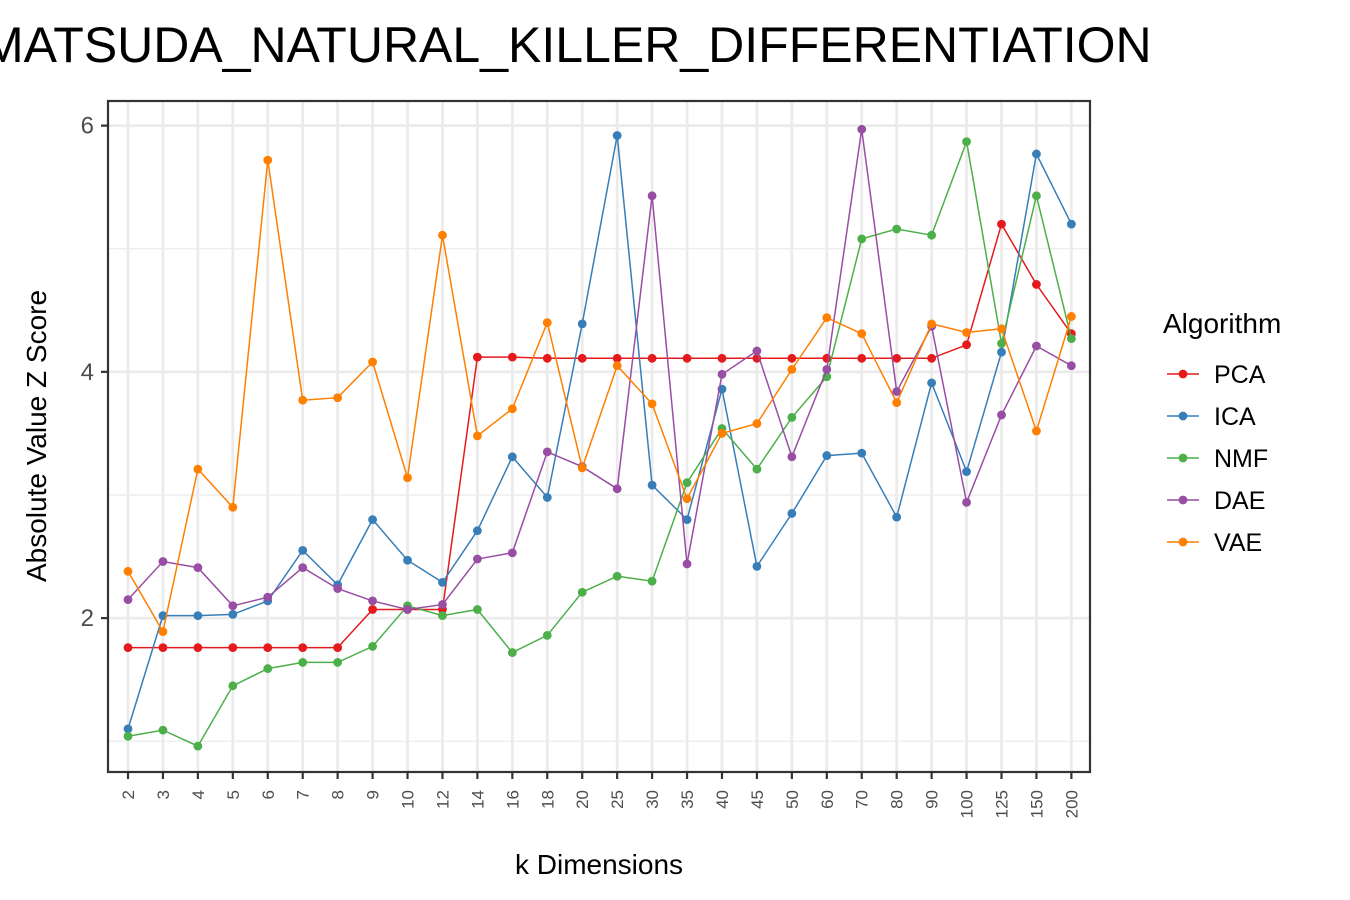 The height and width of the screenshot is (900, 1350). Describe the element at coordinates (967, 804) in the screenshot. I see `x-tick-label: 100` at that location.